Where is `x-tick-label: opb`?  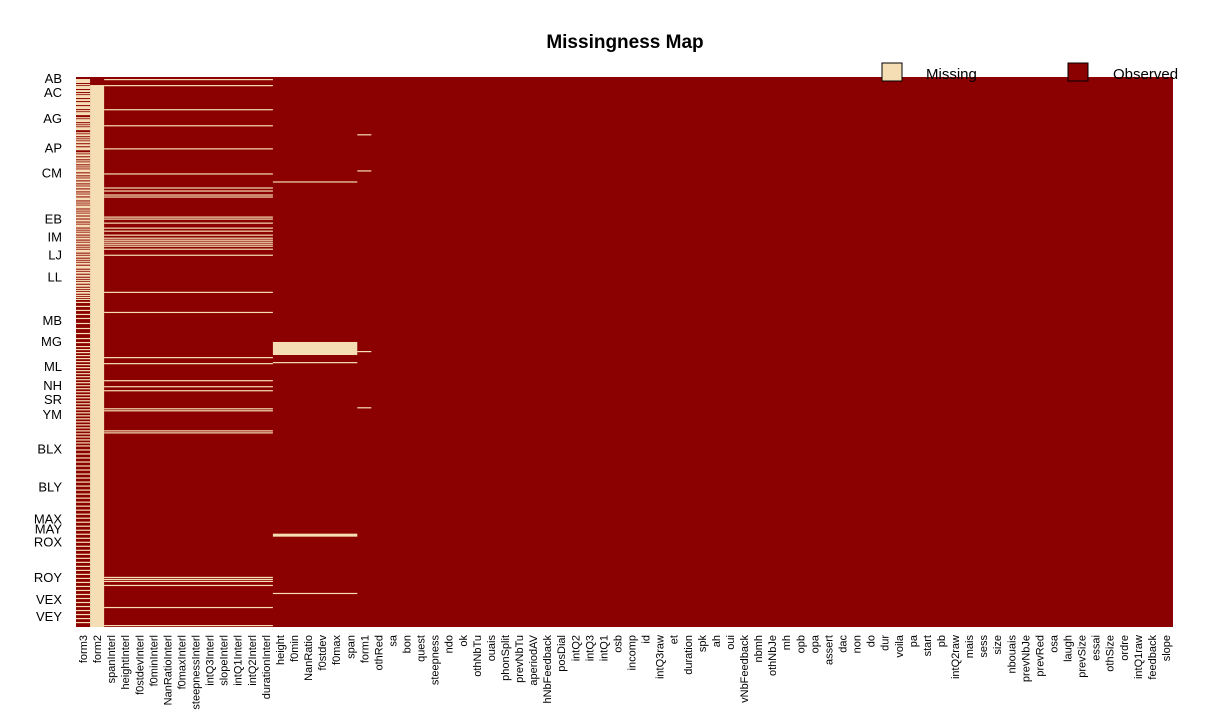
x-tick-label: opb is located at coordinates (801, 644).